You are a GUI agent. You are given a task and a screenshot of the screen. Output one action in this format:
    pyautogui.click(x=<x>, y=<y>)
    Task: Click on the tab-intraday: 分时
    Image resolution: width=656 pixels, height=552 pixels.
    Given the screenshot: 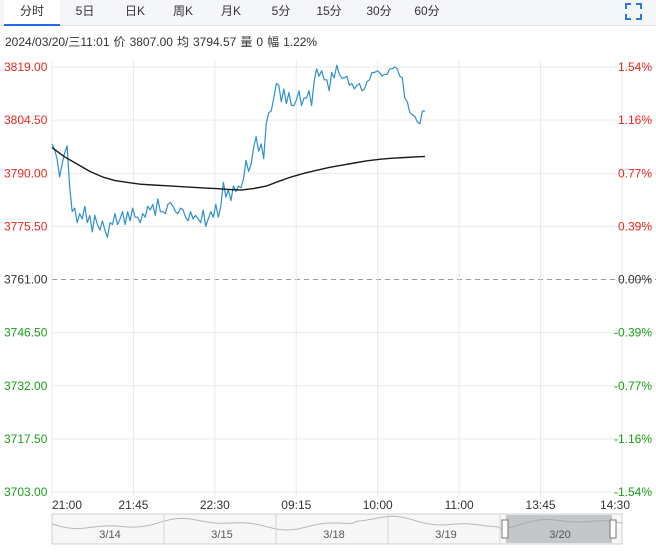 What is the action you would take?
    pyautogui.click(x=32, y=13)
    